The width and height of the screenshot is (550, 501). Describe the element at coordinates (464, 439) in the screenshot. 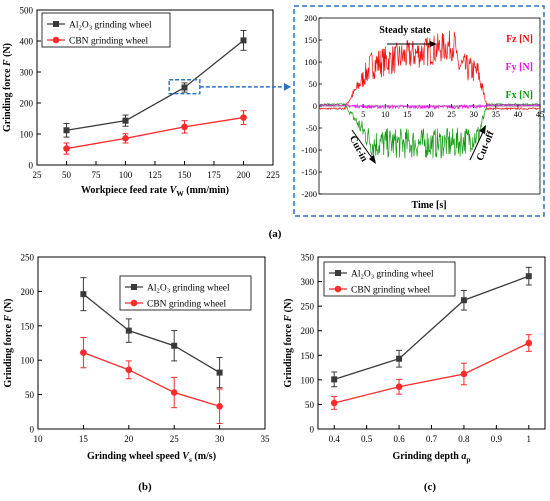

I see `x-tick-label: 0.8` at that location.